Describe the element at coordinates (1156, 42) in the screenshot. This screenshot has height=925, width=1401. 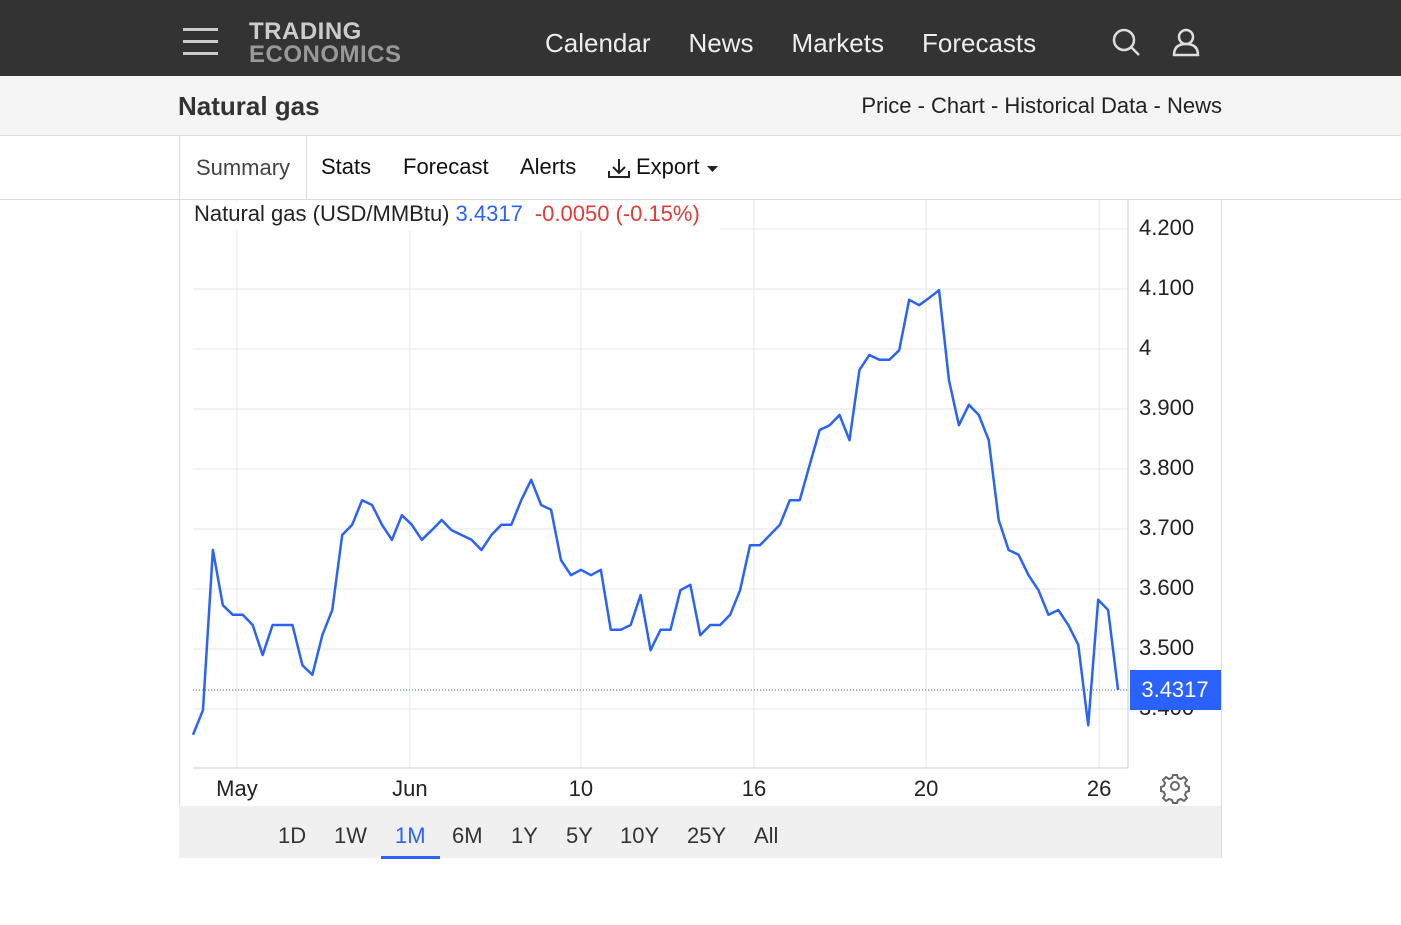
I see `nav-icons` at that location.